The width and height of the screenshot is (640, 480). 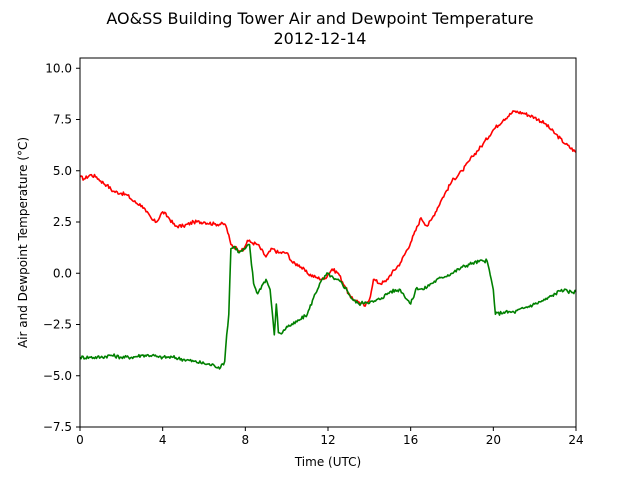 I want to click on y-tick-label: 0.0, so click(x=62, y=273).